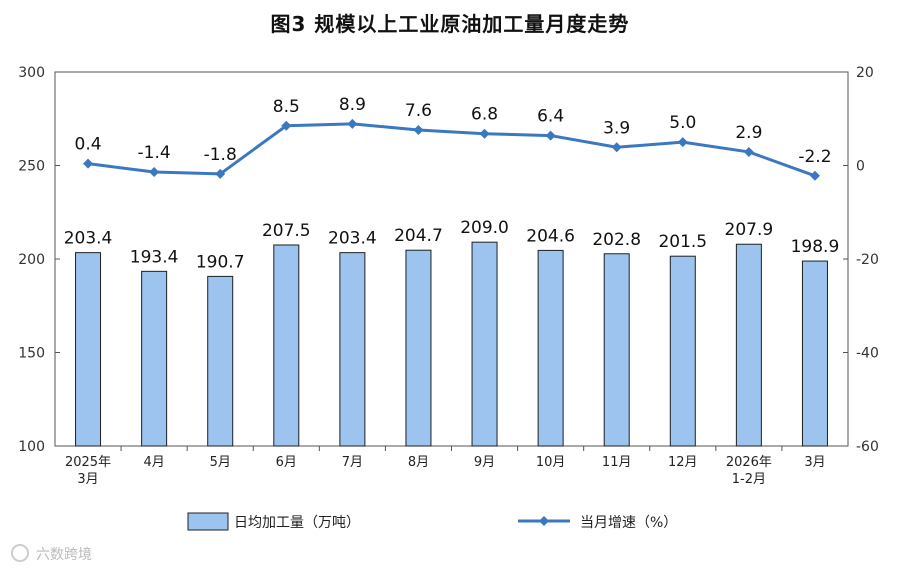  What do you see at coordinates (865, 73) in the screenshot?
I see `right-tick-label: 20` at bounding box center [865, 73].